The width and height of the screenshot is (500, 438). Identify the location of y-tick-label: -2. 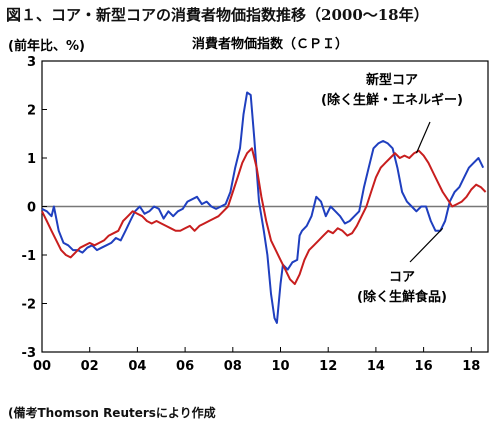
(29, 305).